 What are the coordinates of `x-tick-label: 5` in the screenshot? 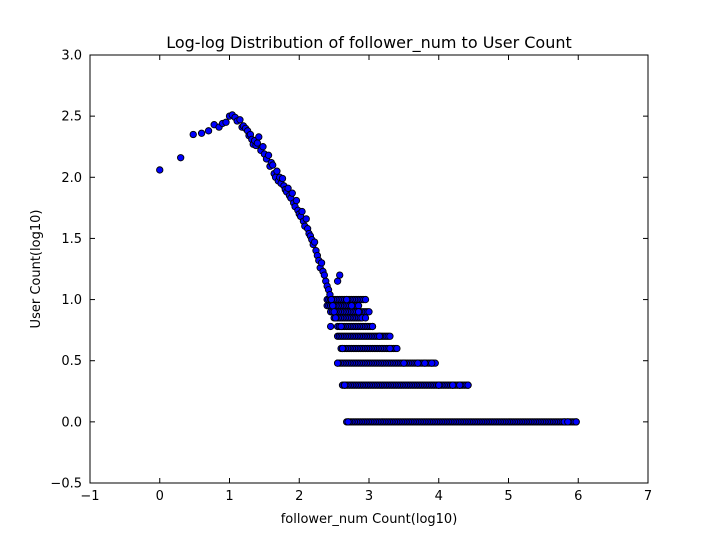 It's located at (508, 496).